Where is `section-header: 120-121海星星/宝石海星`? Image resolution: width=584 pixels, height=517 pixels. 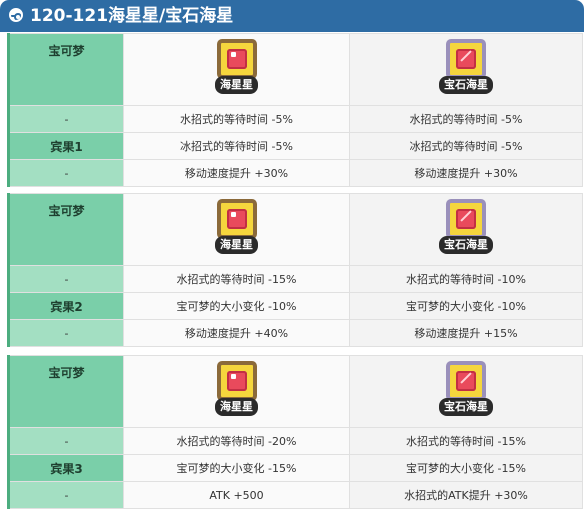 section-header: 120-121海星星/宝石海星 is located at coordinates (292, 16).